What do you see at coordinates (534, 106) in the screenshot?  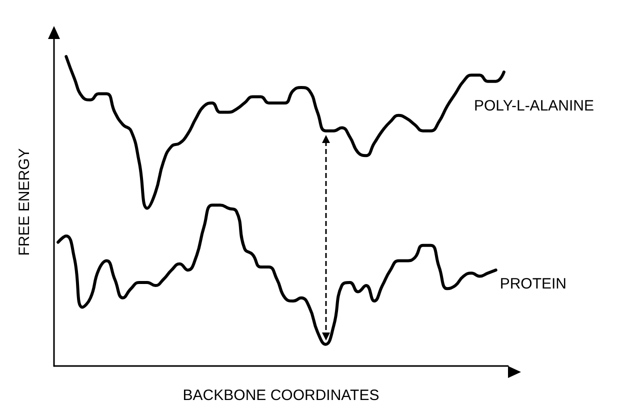 I see `series-label: POLY-L-ALANINE` at bounding box center [534, 106].